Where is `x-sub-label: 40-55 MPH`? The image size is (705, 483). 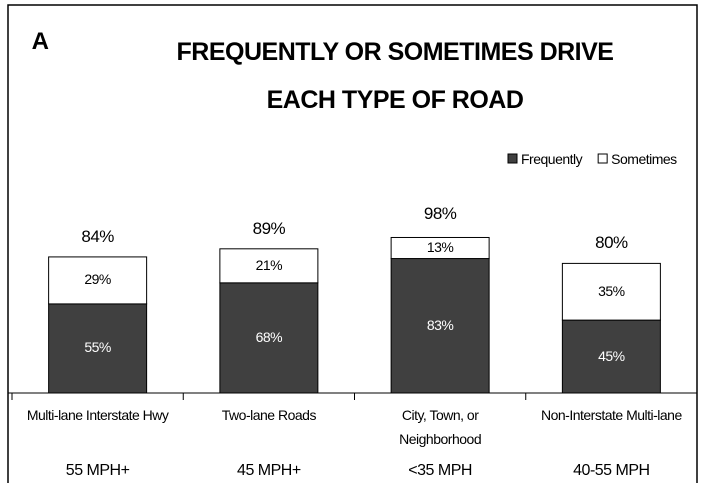
x-sub-label: 40-55 MPH is located at coordinates (611, 470).